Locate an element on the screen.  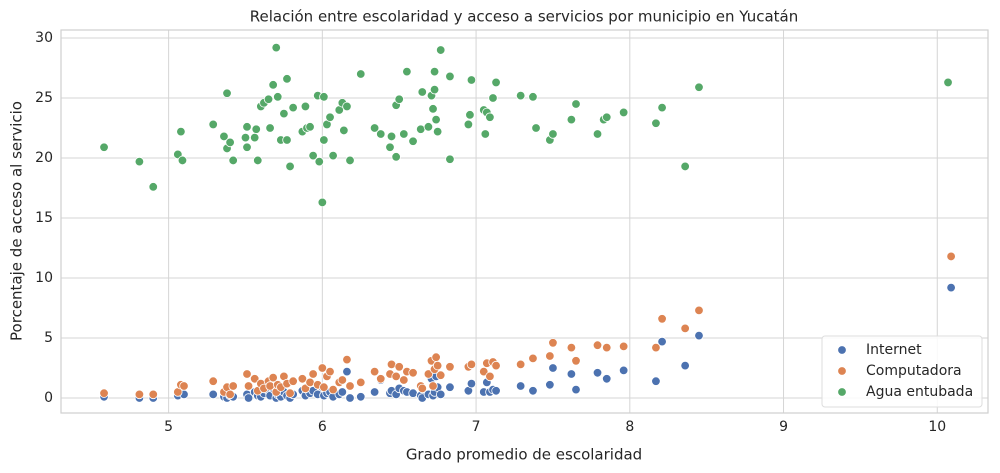
legend-label: Computadora is located at coordinates (914, 371).